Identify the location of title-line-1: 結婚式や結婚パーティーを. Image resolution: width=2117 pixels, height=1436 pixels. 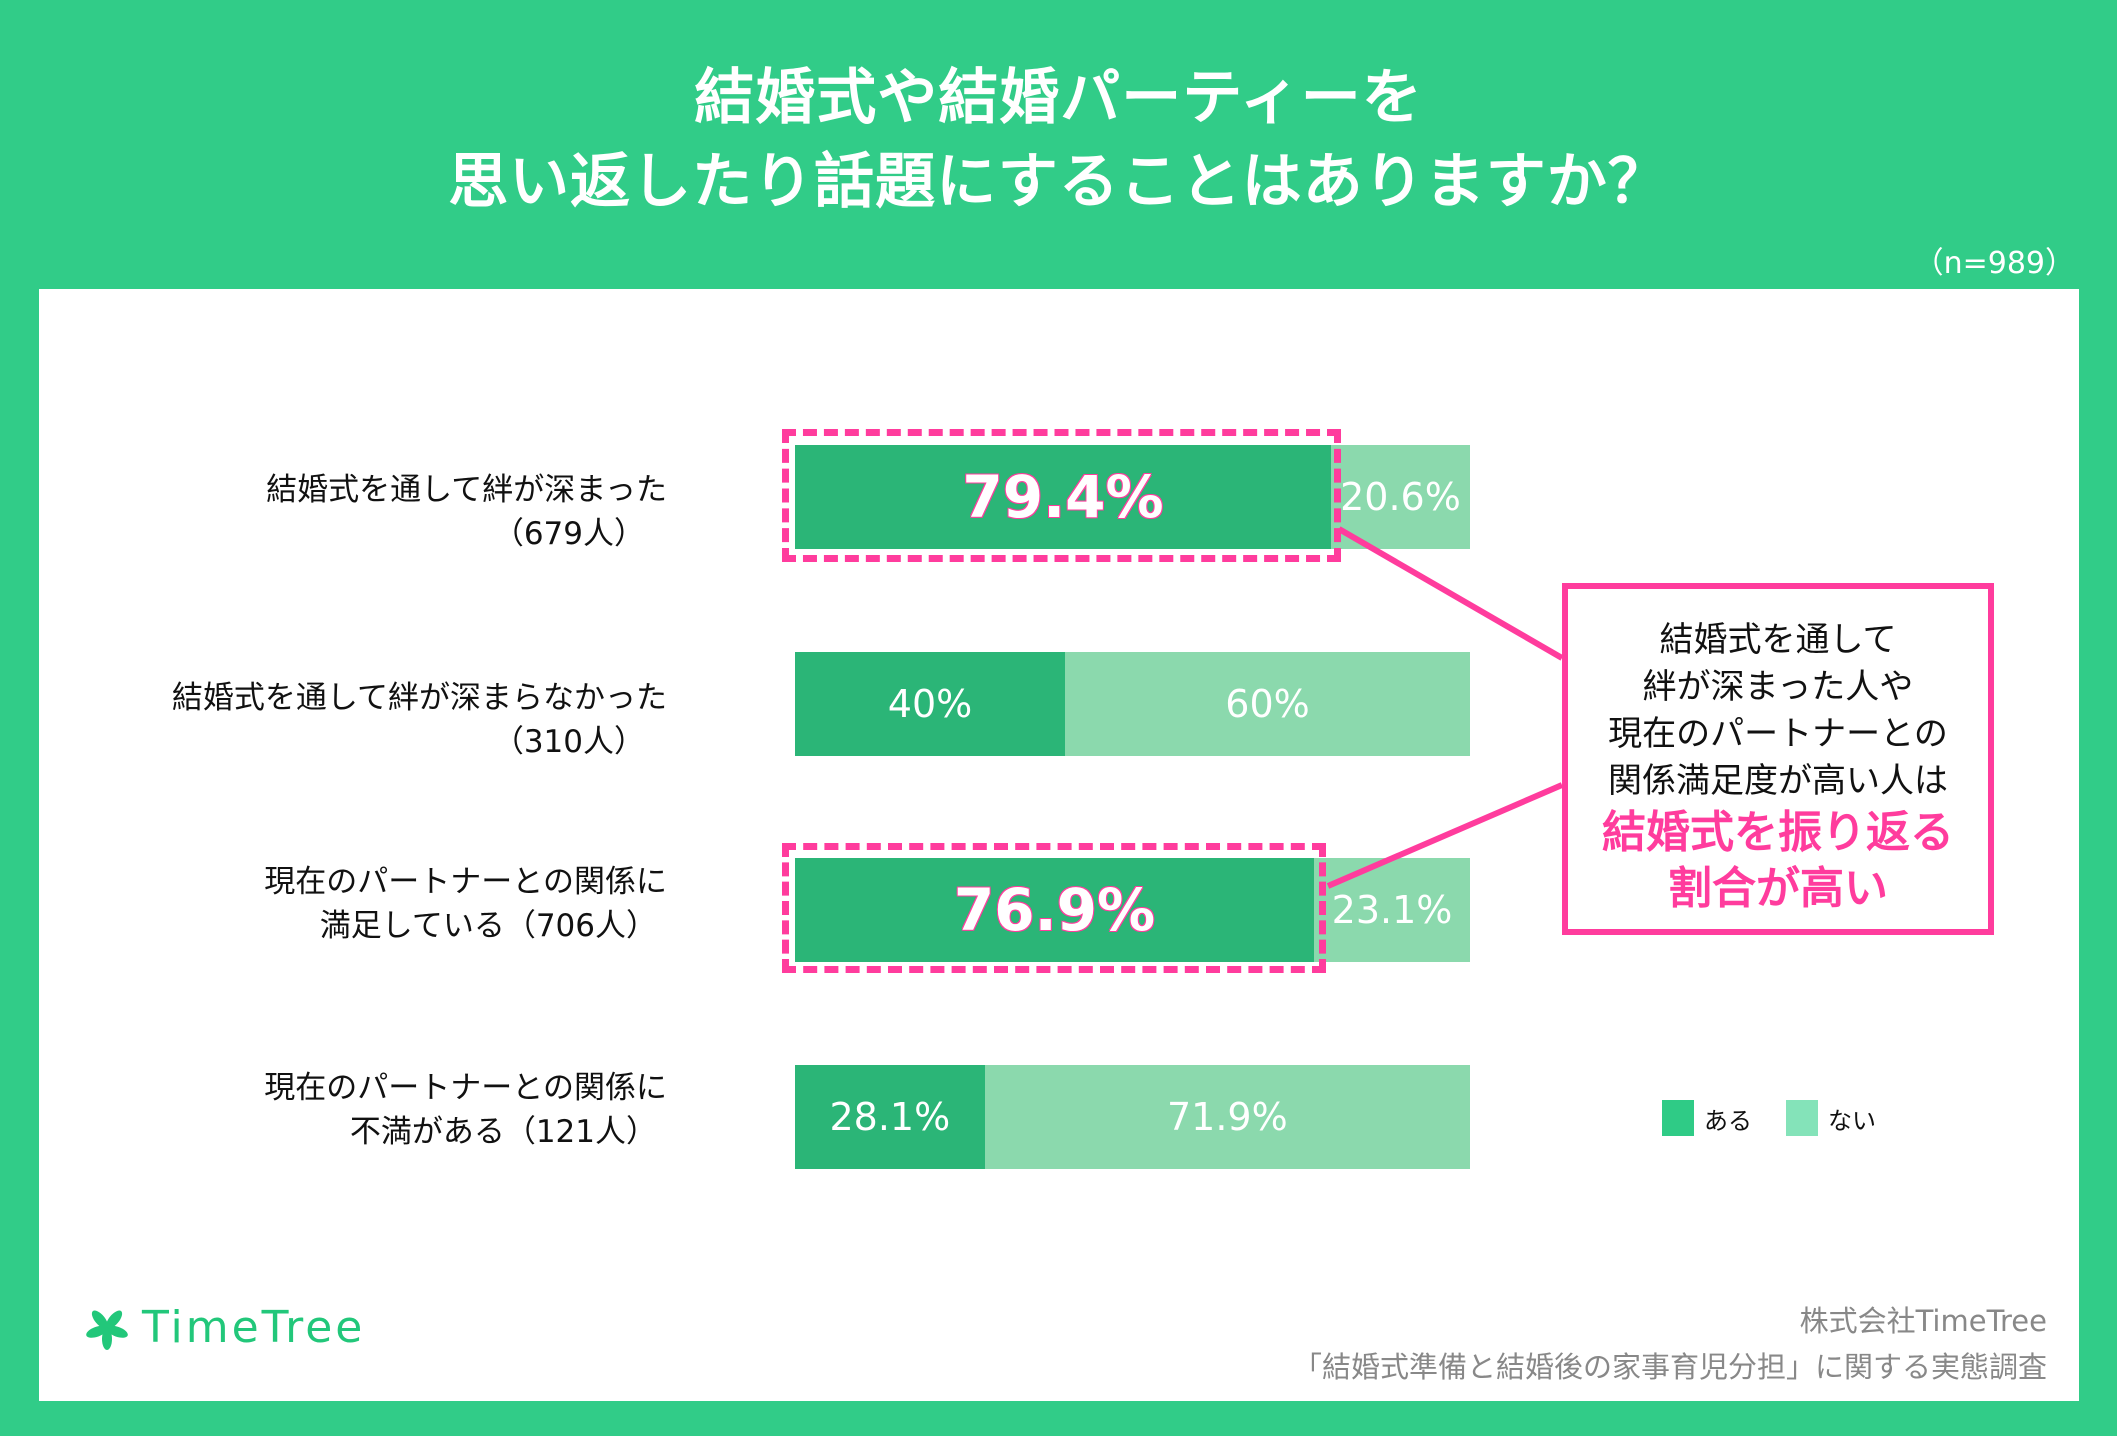
(1058, 98).